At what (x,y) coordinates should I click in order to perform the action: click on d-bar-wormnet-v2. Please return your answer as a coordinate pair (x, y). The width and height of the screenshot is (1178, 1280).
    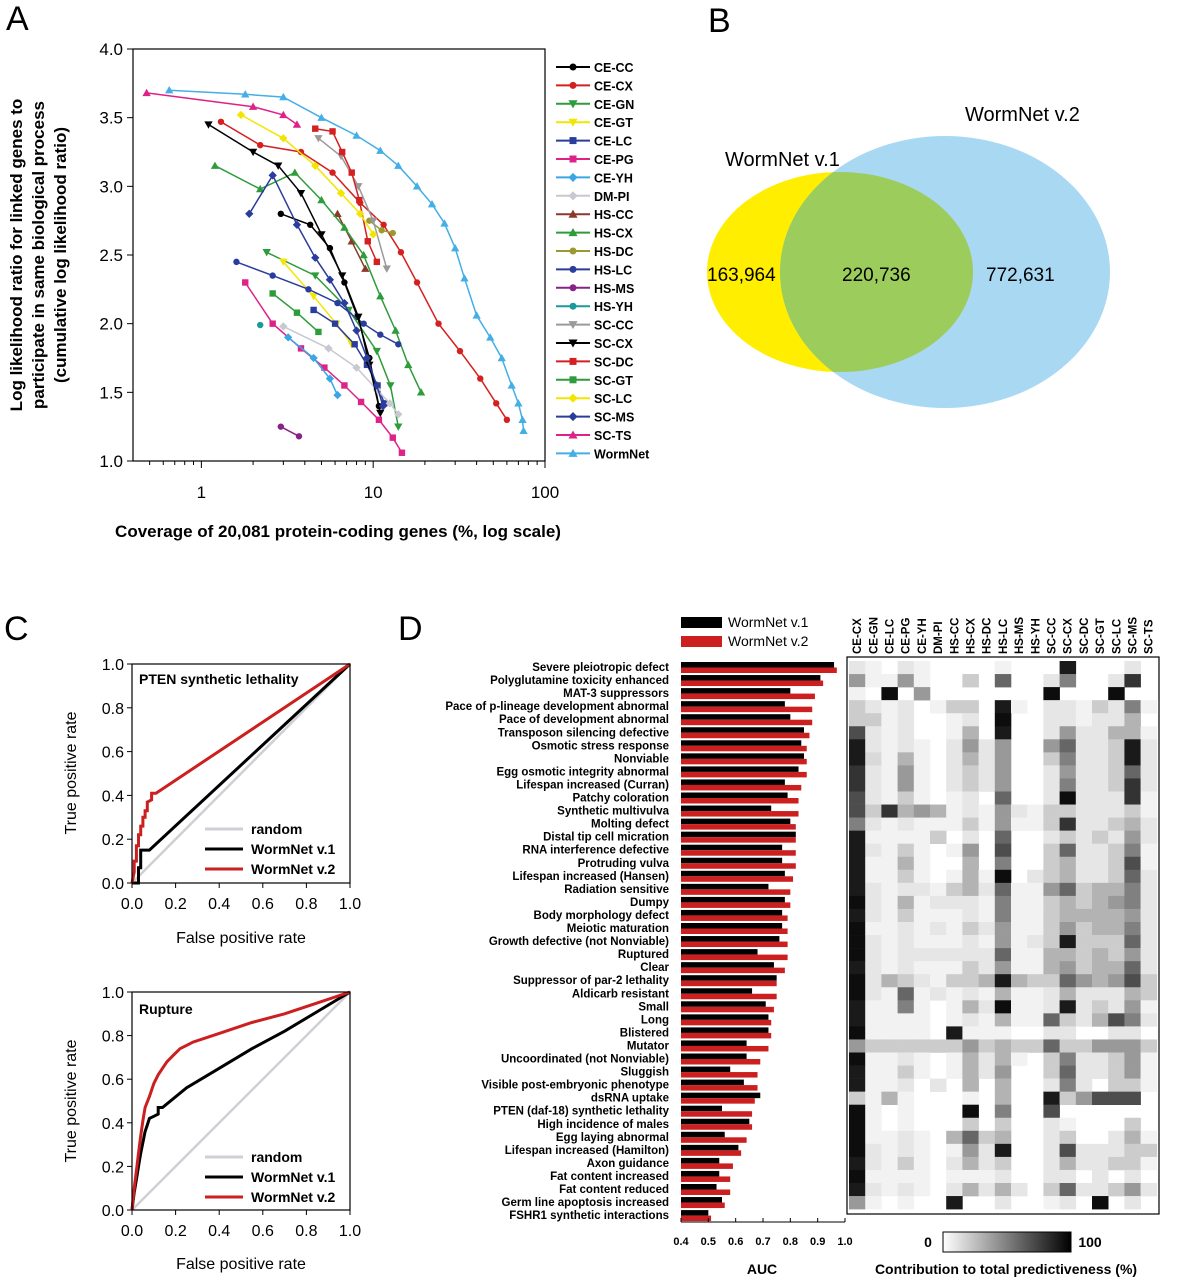
    Looking at the image, I should click on (721, 1062).